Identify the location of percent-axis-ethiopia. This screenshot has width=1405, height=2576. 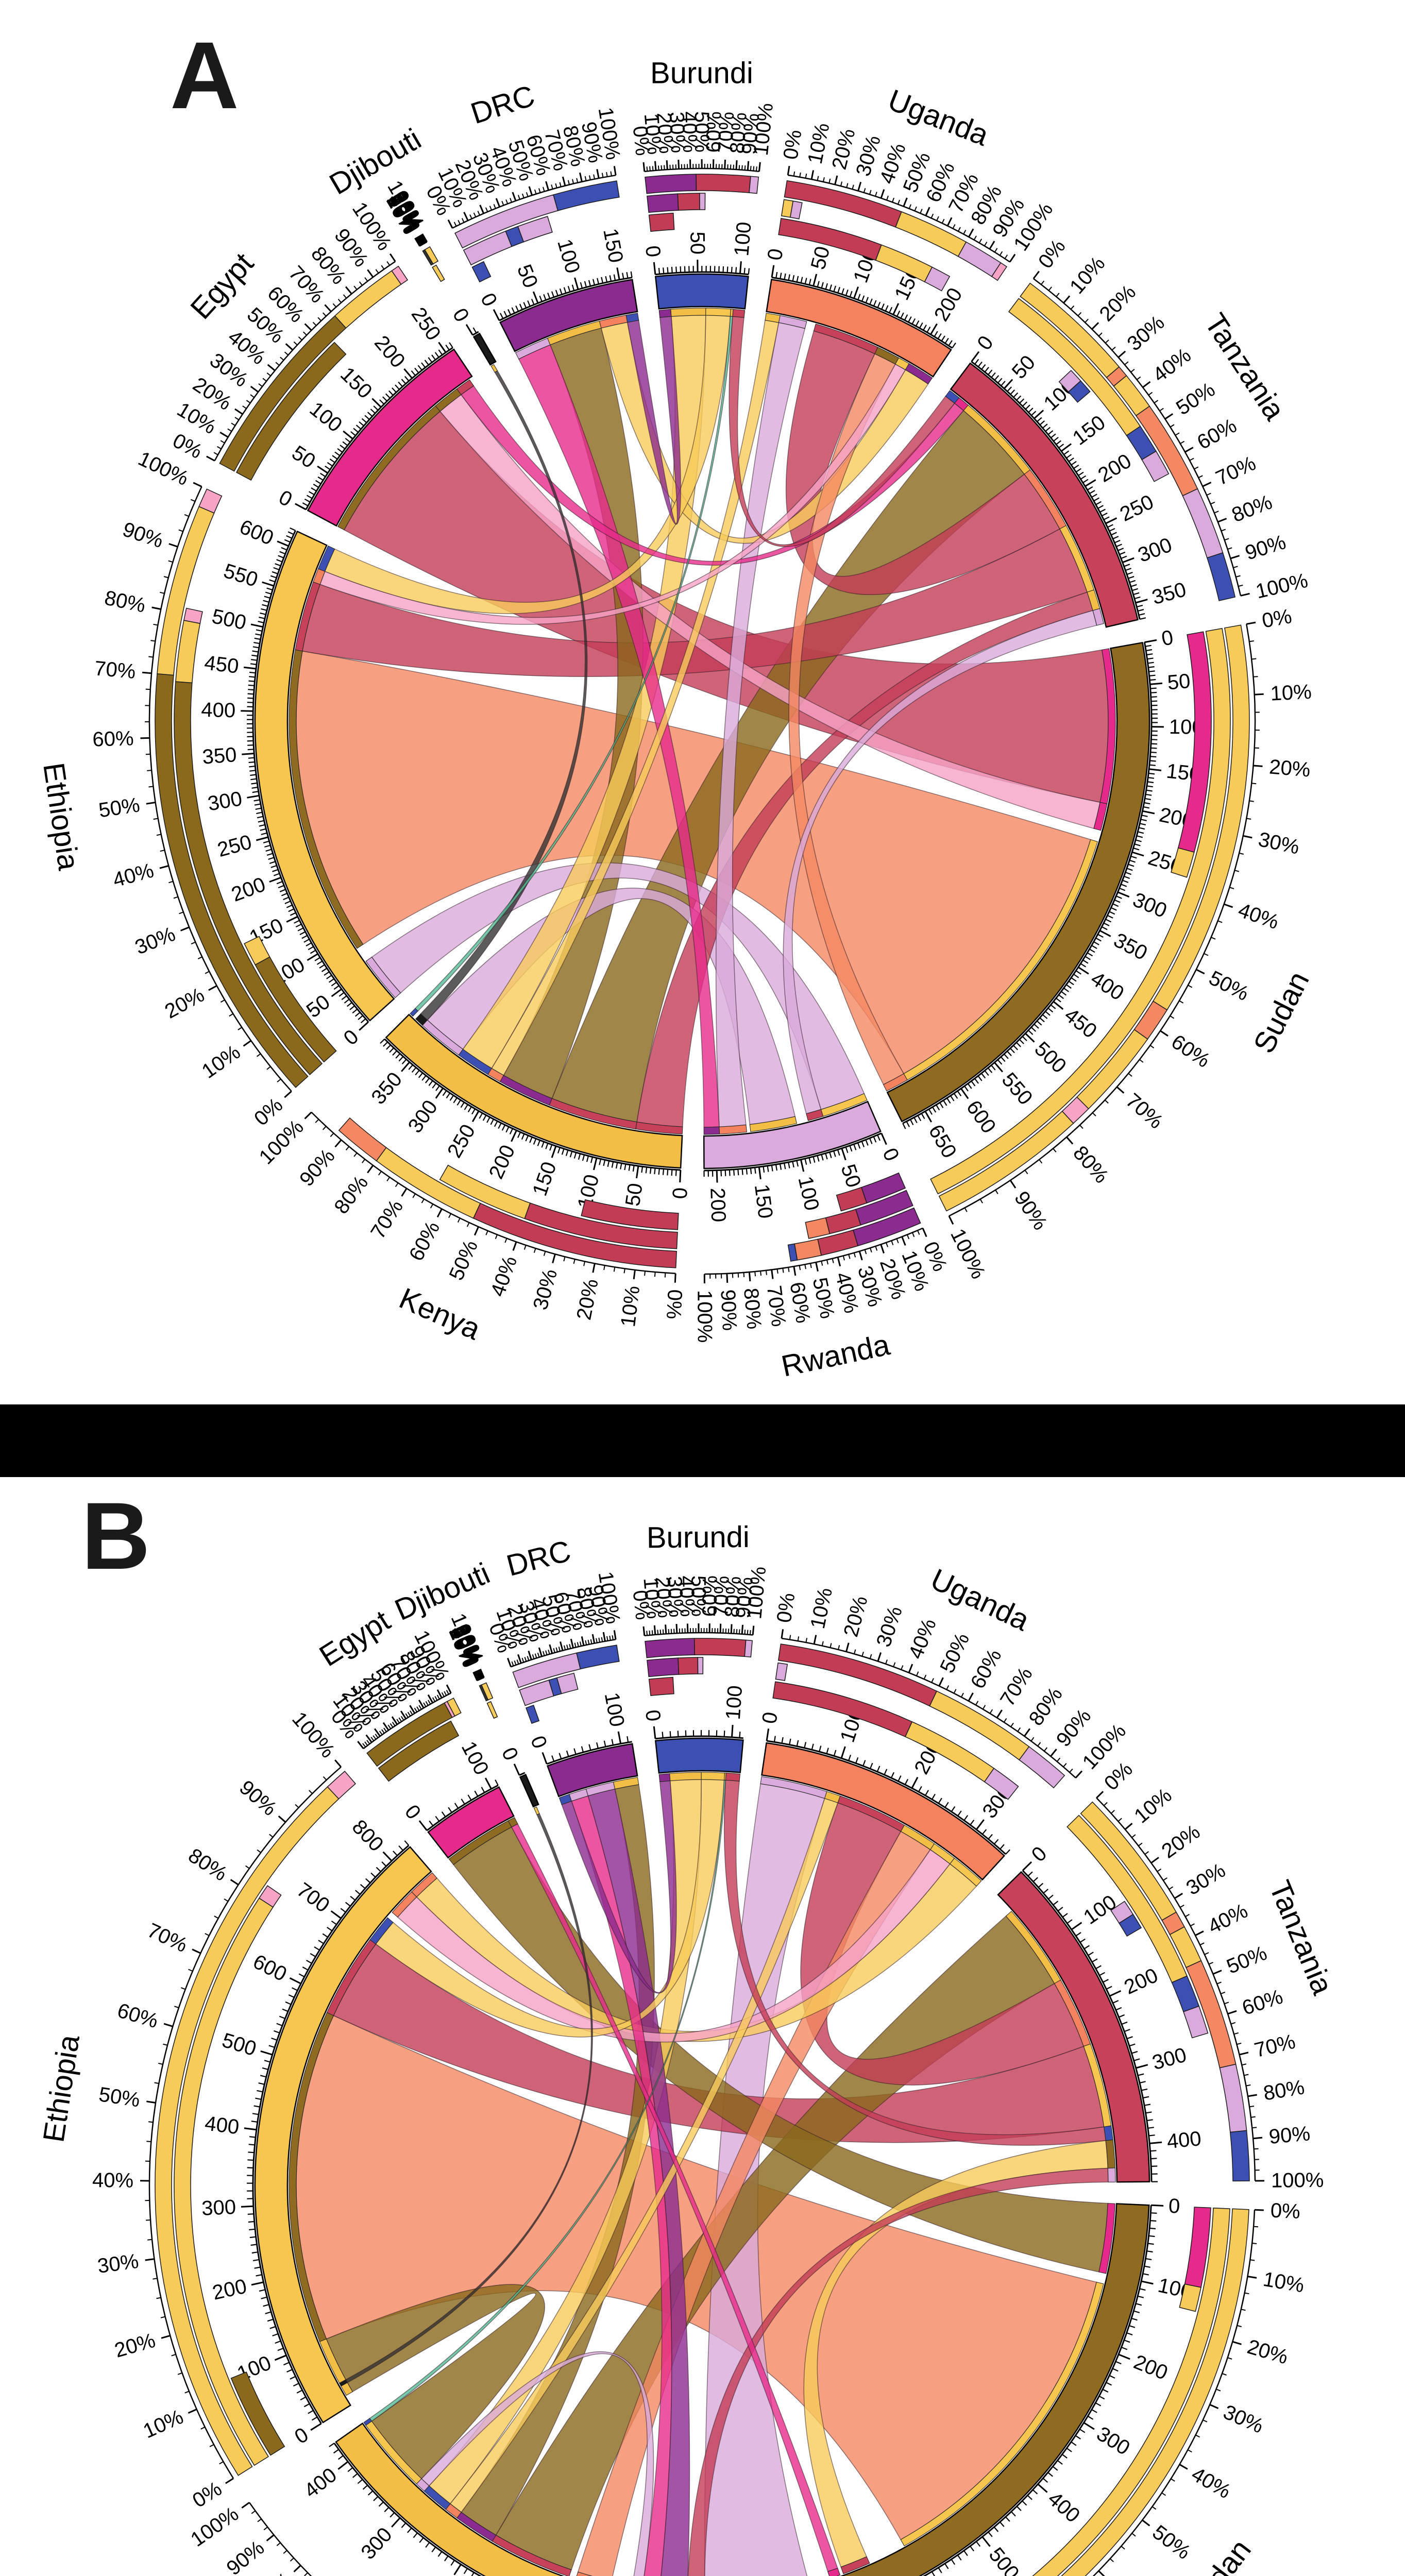
(220, 789).